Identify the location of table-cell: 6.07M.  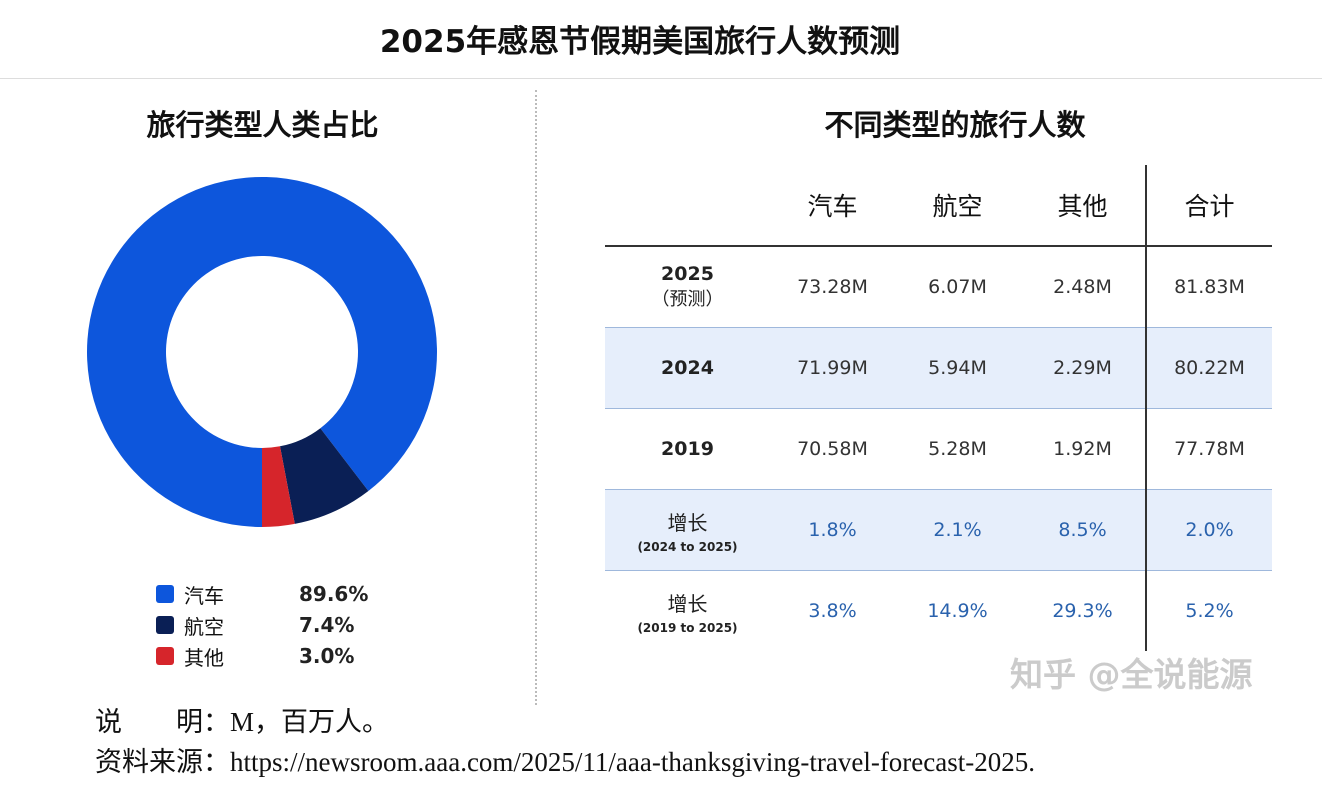
(957, 287).